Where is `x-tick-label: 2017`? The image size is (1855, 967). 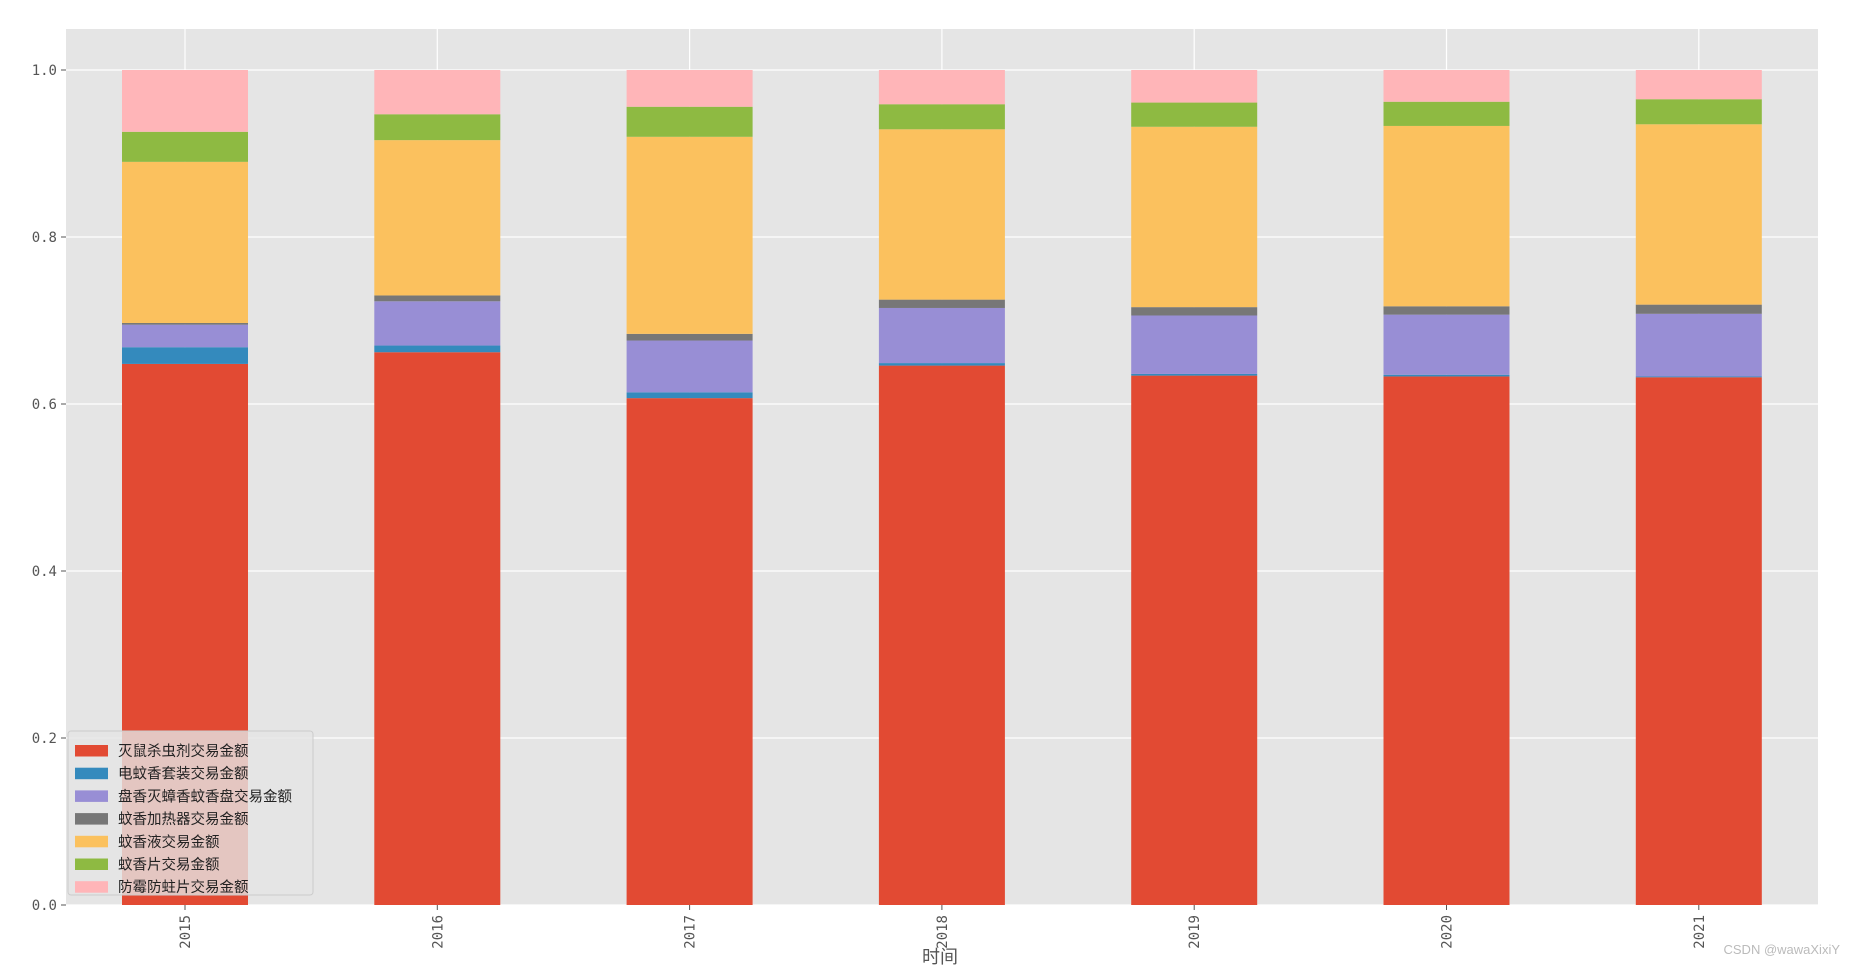 x-tick-label: 2017 is located at coordinates (691, 932).